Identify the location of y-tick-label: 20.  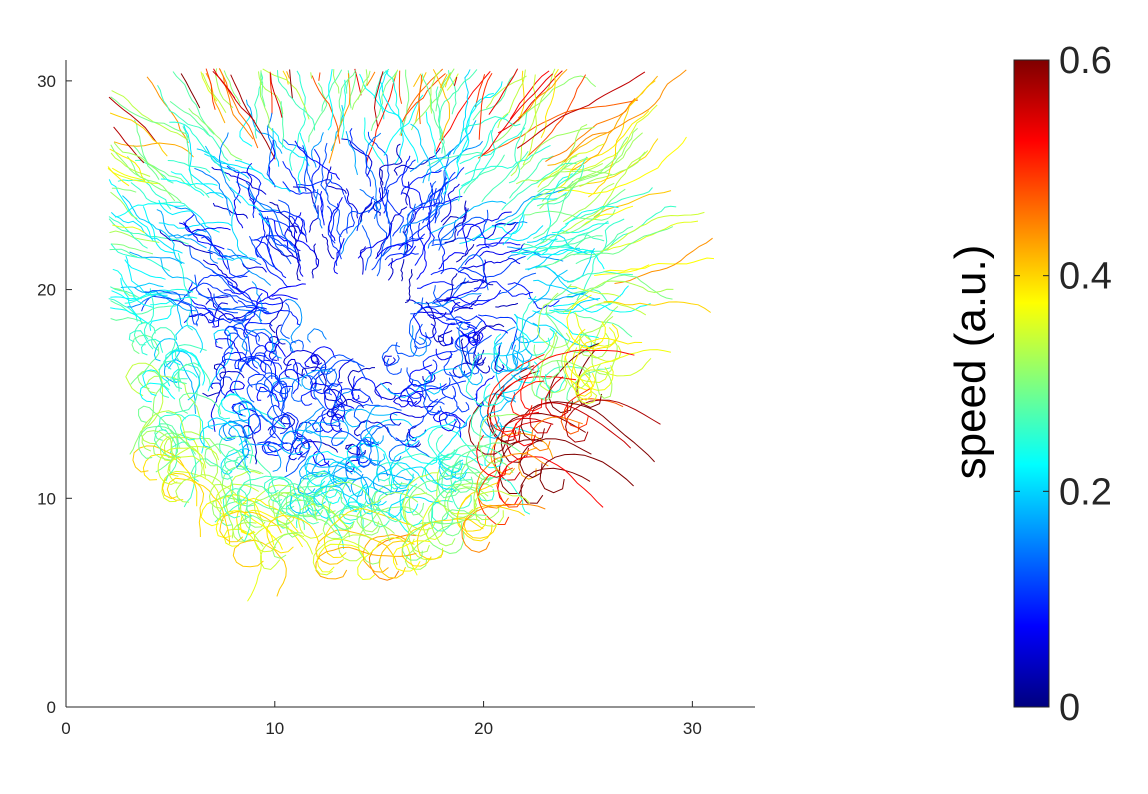
(46, 290).